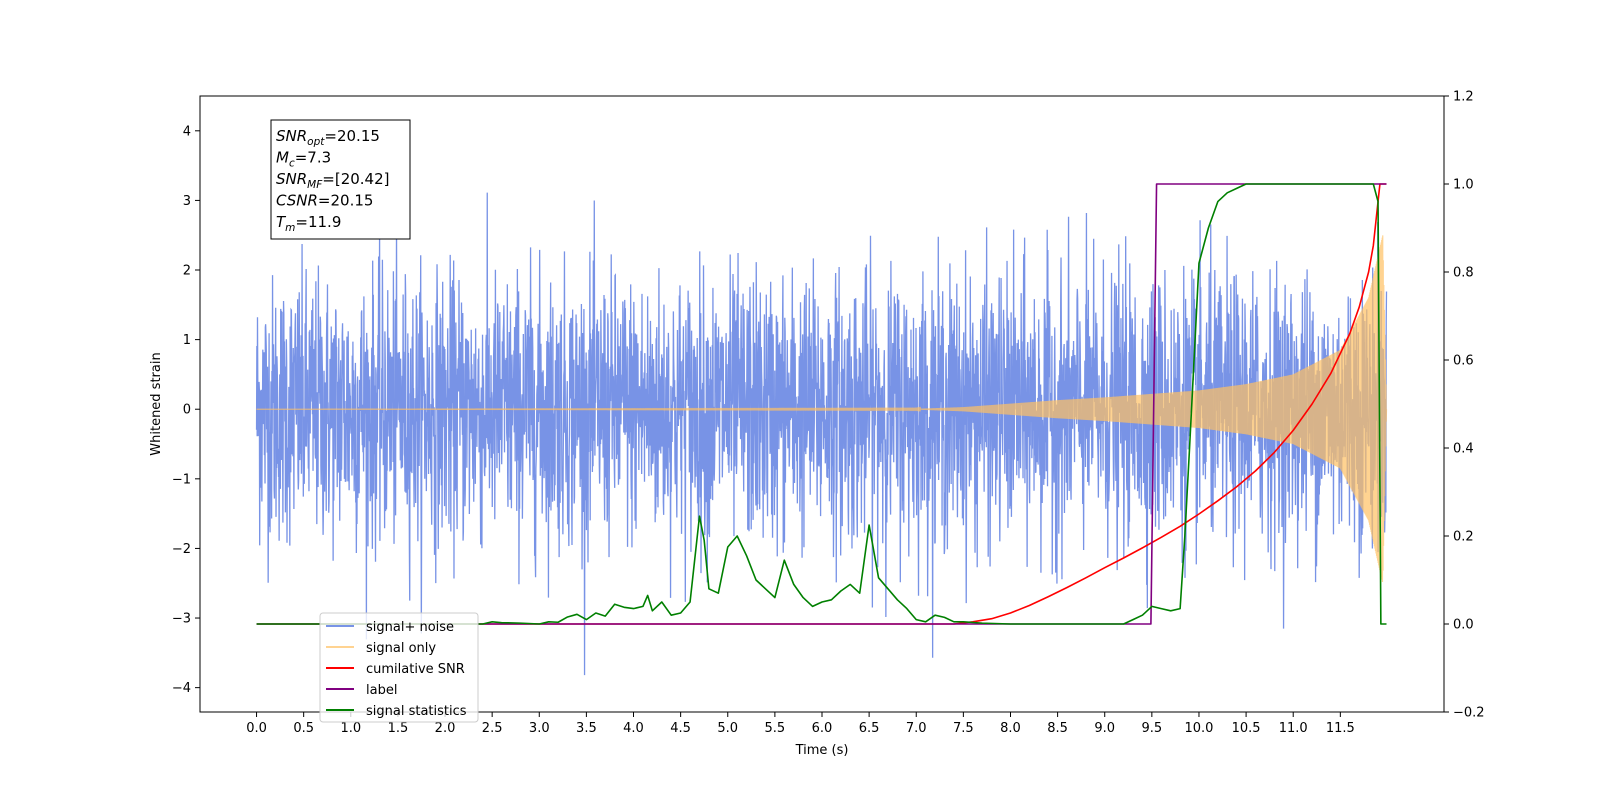 This screenshot has width=1600, height=800. What do you see at coordinates (1057, 728) in the screenshot?
I see `x-tick-label: 8.5` at bounding box center [1057, 728].